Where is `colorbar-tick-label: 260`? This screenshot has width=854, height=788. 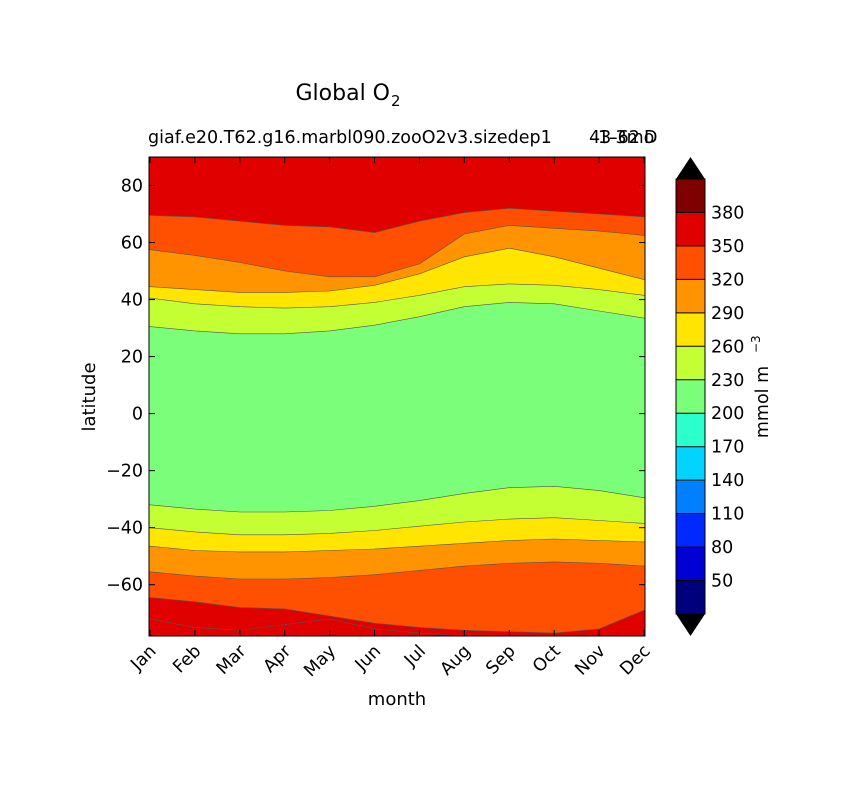
colorbar-tick-label: 260 is located at coordinates (727, 347).